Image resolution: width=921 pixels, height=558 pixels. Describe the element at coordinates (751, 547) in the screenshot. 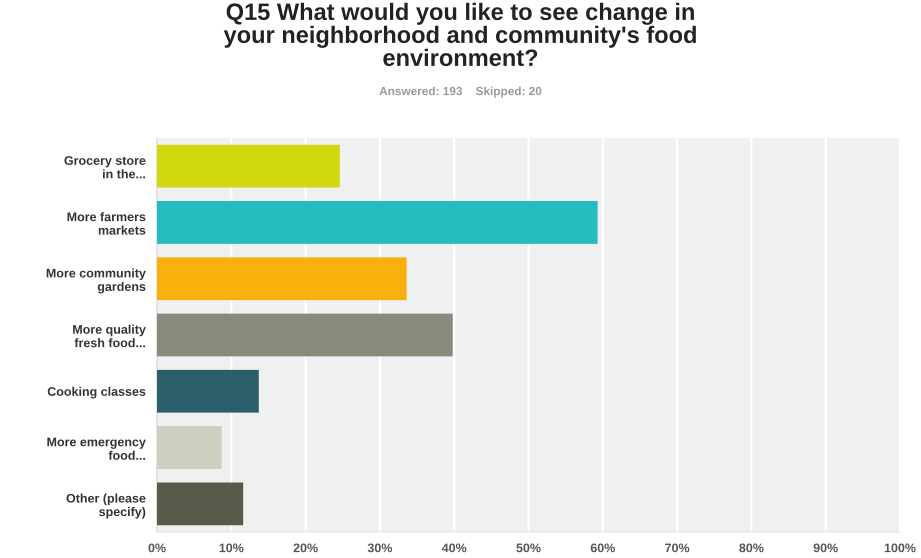

I see `x-tick-label: 80%` at that location.